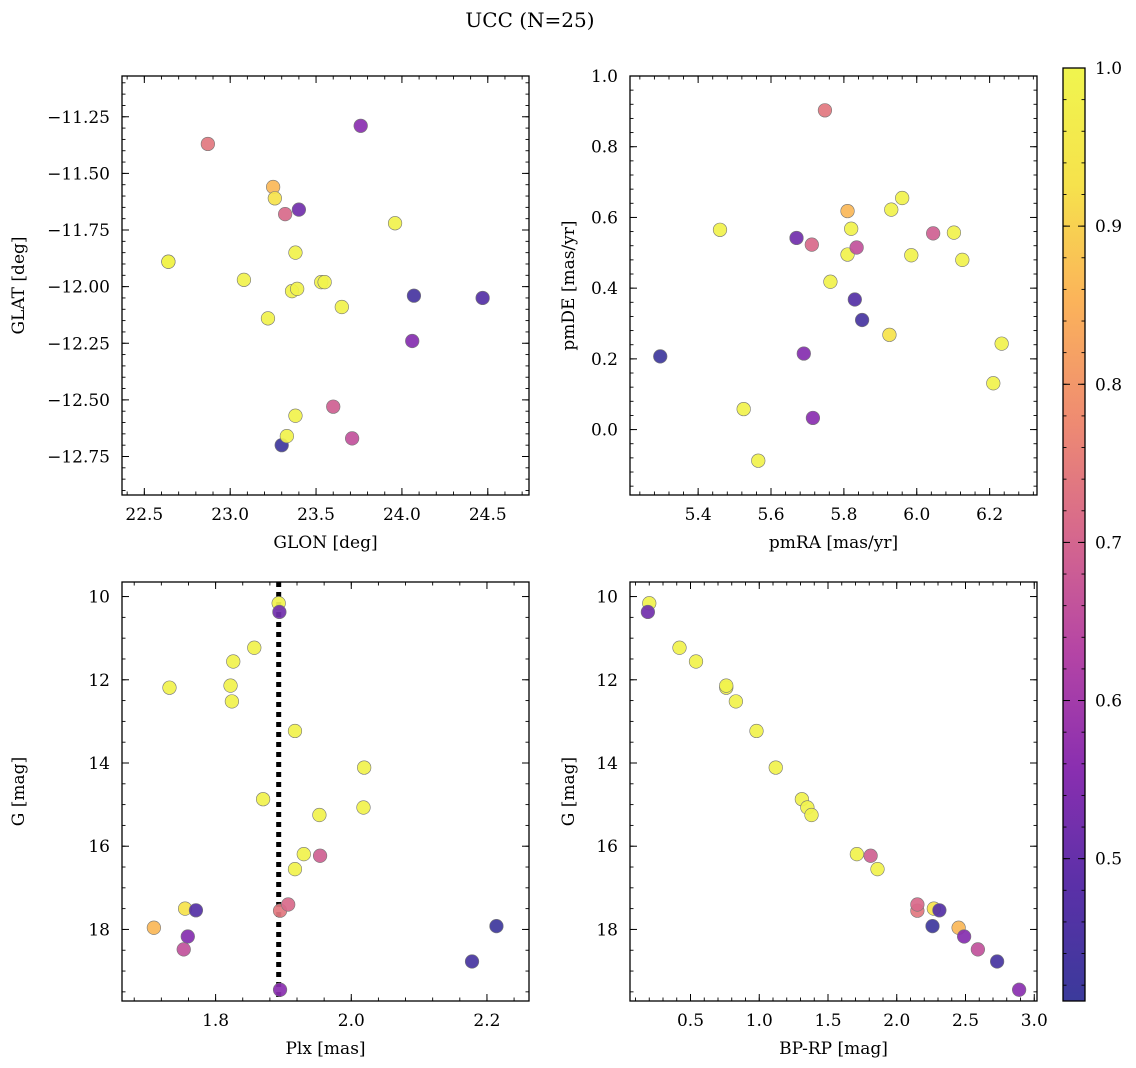 The height and width of the screenshot is (1068, 1136). What do you see at coordinates (488, 515) in the screenshot?
I see `x-tick-label: 24.5` at bounding box center [488, 515].